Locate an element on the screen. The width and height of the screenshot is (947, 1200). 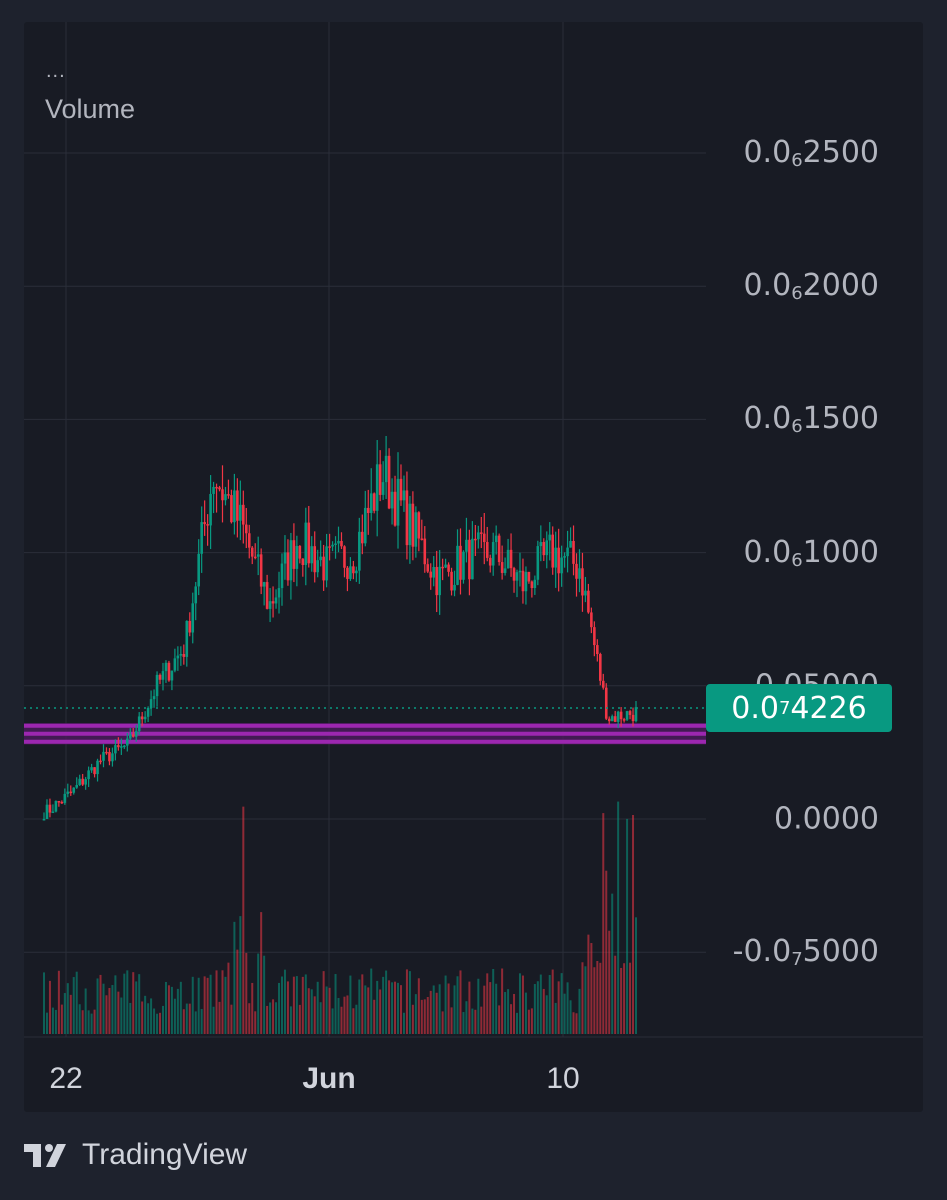
volume-bars is located at coordinates (340, 917).